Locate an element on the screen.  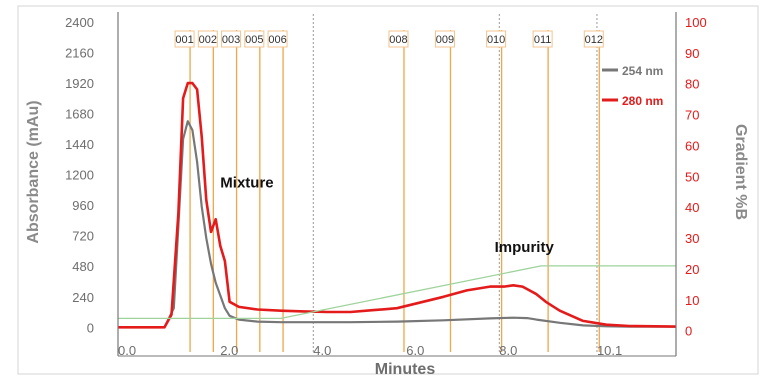
fraction-label: 003 is located at coordinates (231, 40).